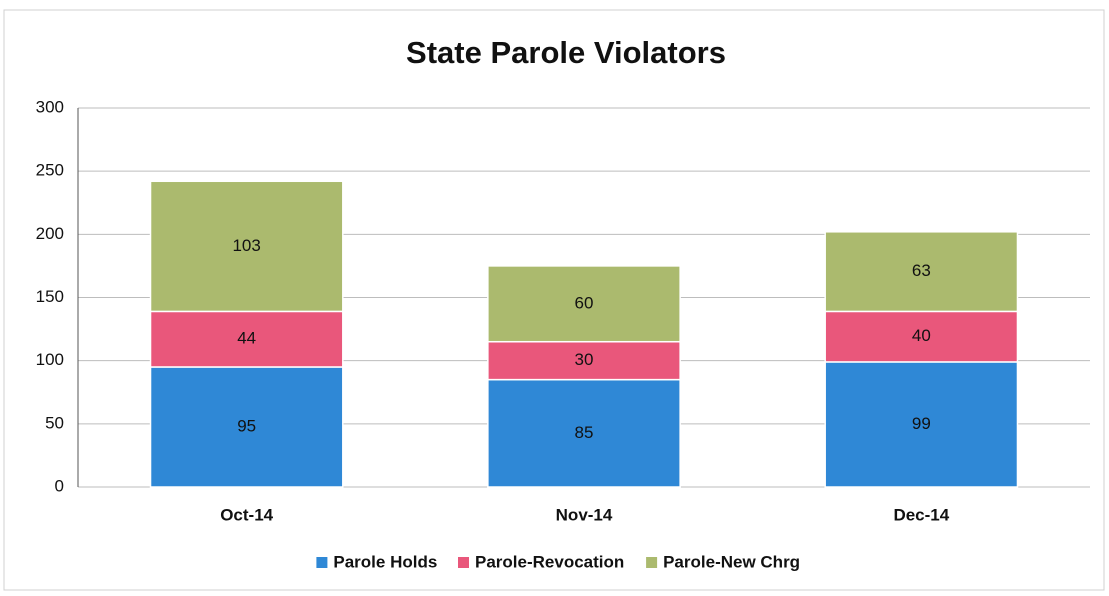 The height and width of the screenshot is (596, 1109). I want to click on data-label: 95, so click(246, 425).